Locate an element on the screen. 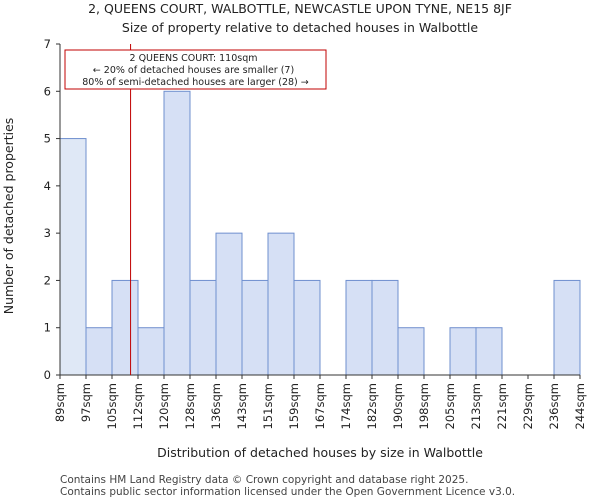 The height and width of the screenshot is (500, 600). bar-112sqm is located at coordinates (151, 351).